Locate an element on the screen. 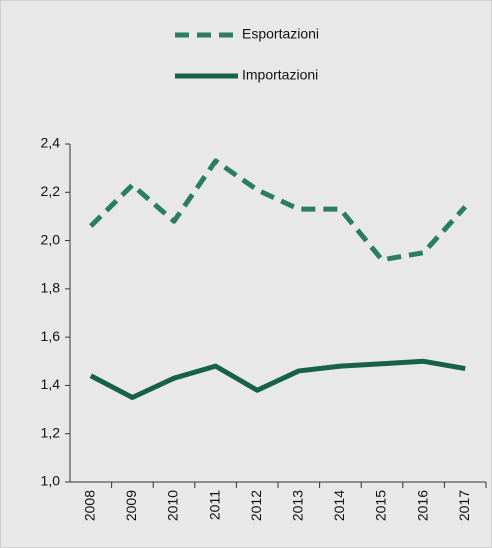 This screenshot has width=492, height=548. x-tick-label: 2008 is located at coordinates (90, 505).